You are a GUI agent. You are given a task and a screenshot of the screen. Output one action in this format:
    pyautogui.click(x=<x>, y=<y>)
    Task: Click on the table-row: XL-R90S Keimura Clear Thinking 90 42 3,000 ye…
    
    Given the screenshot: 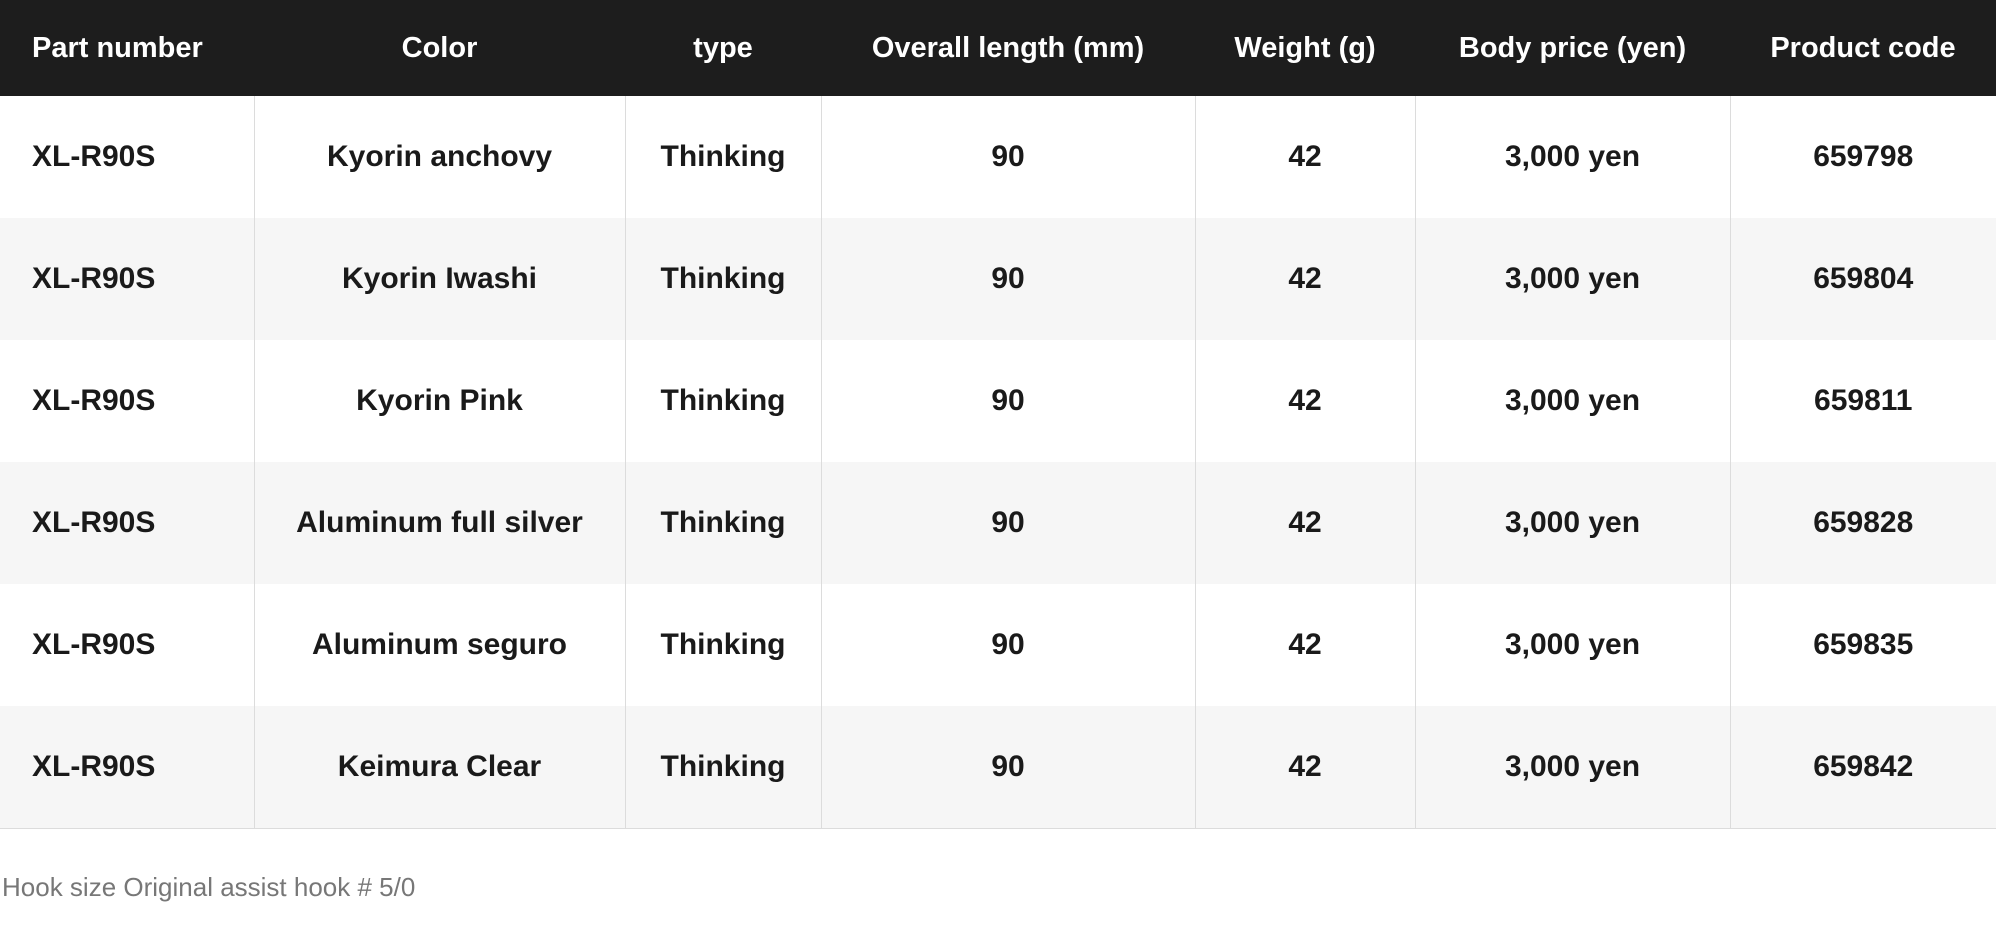 What is the action you would take?
    pyautogui.click(x=998, y=767)
    